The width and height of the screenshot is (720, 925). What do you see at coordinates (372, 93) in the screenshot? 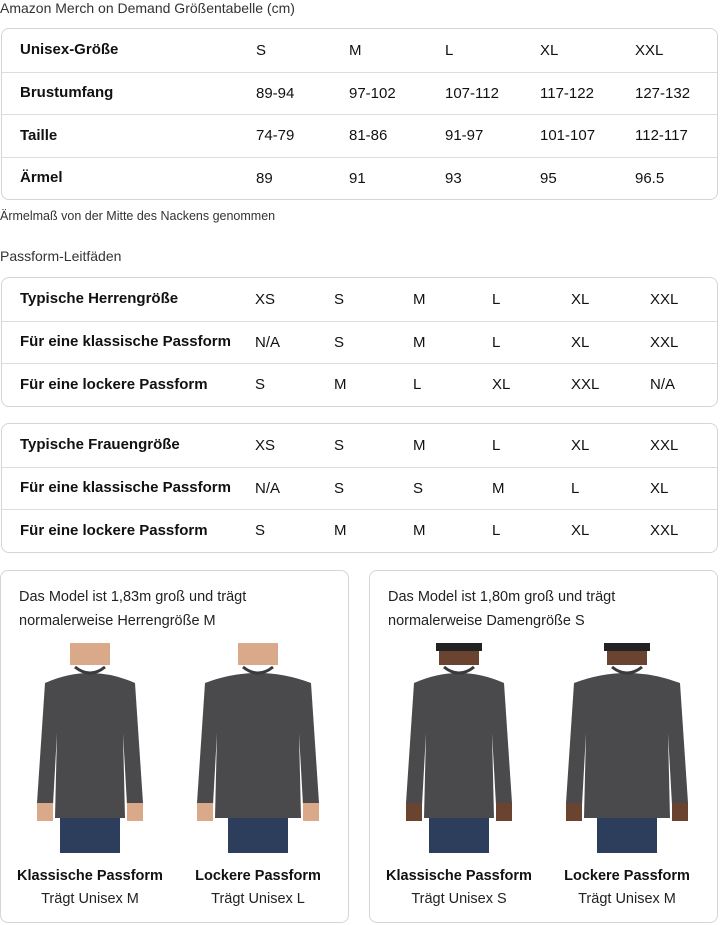
I see `table-cell: 97-102` at bounding box center [372, 93].